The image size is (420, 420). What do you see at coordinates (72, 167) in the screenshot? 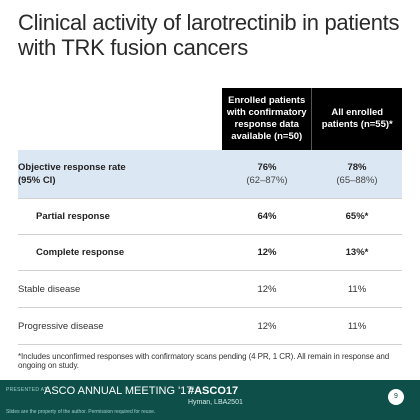
I see `orr-label-line1: Objective response rate` at bounding box center [72, 167].